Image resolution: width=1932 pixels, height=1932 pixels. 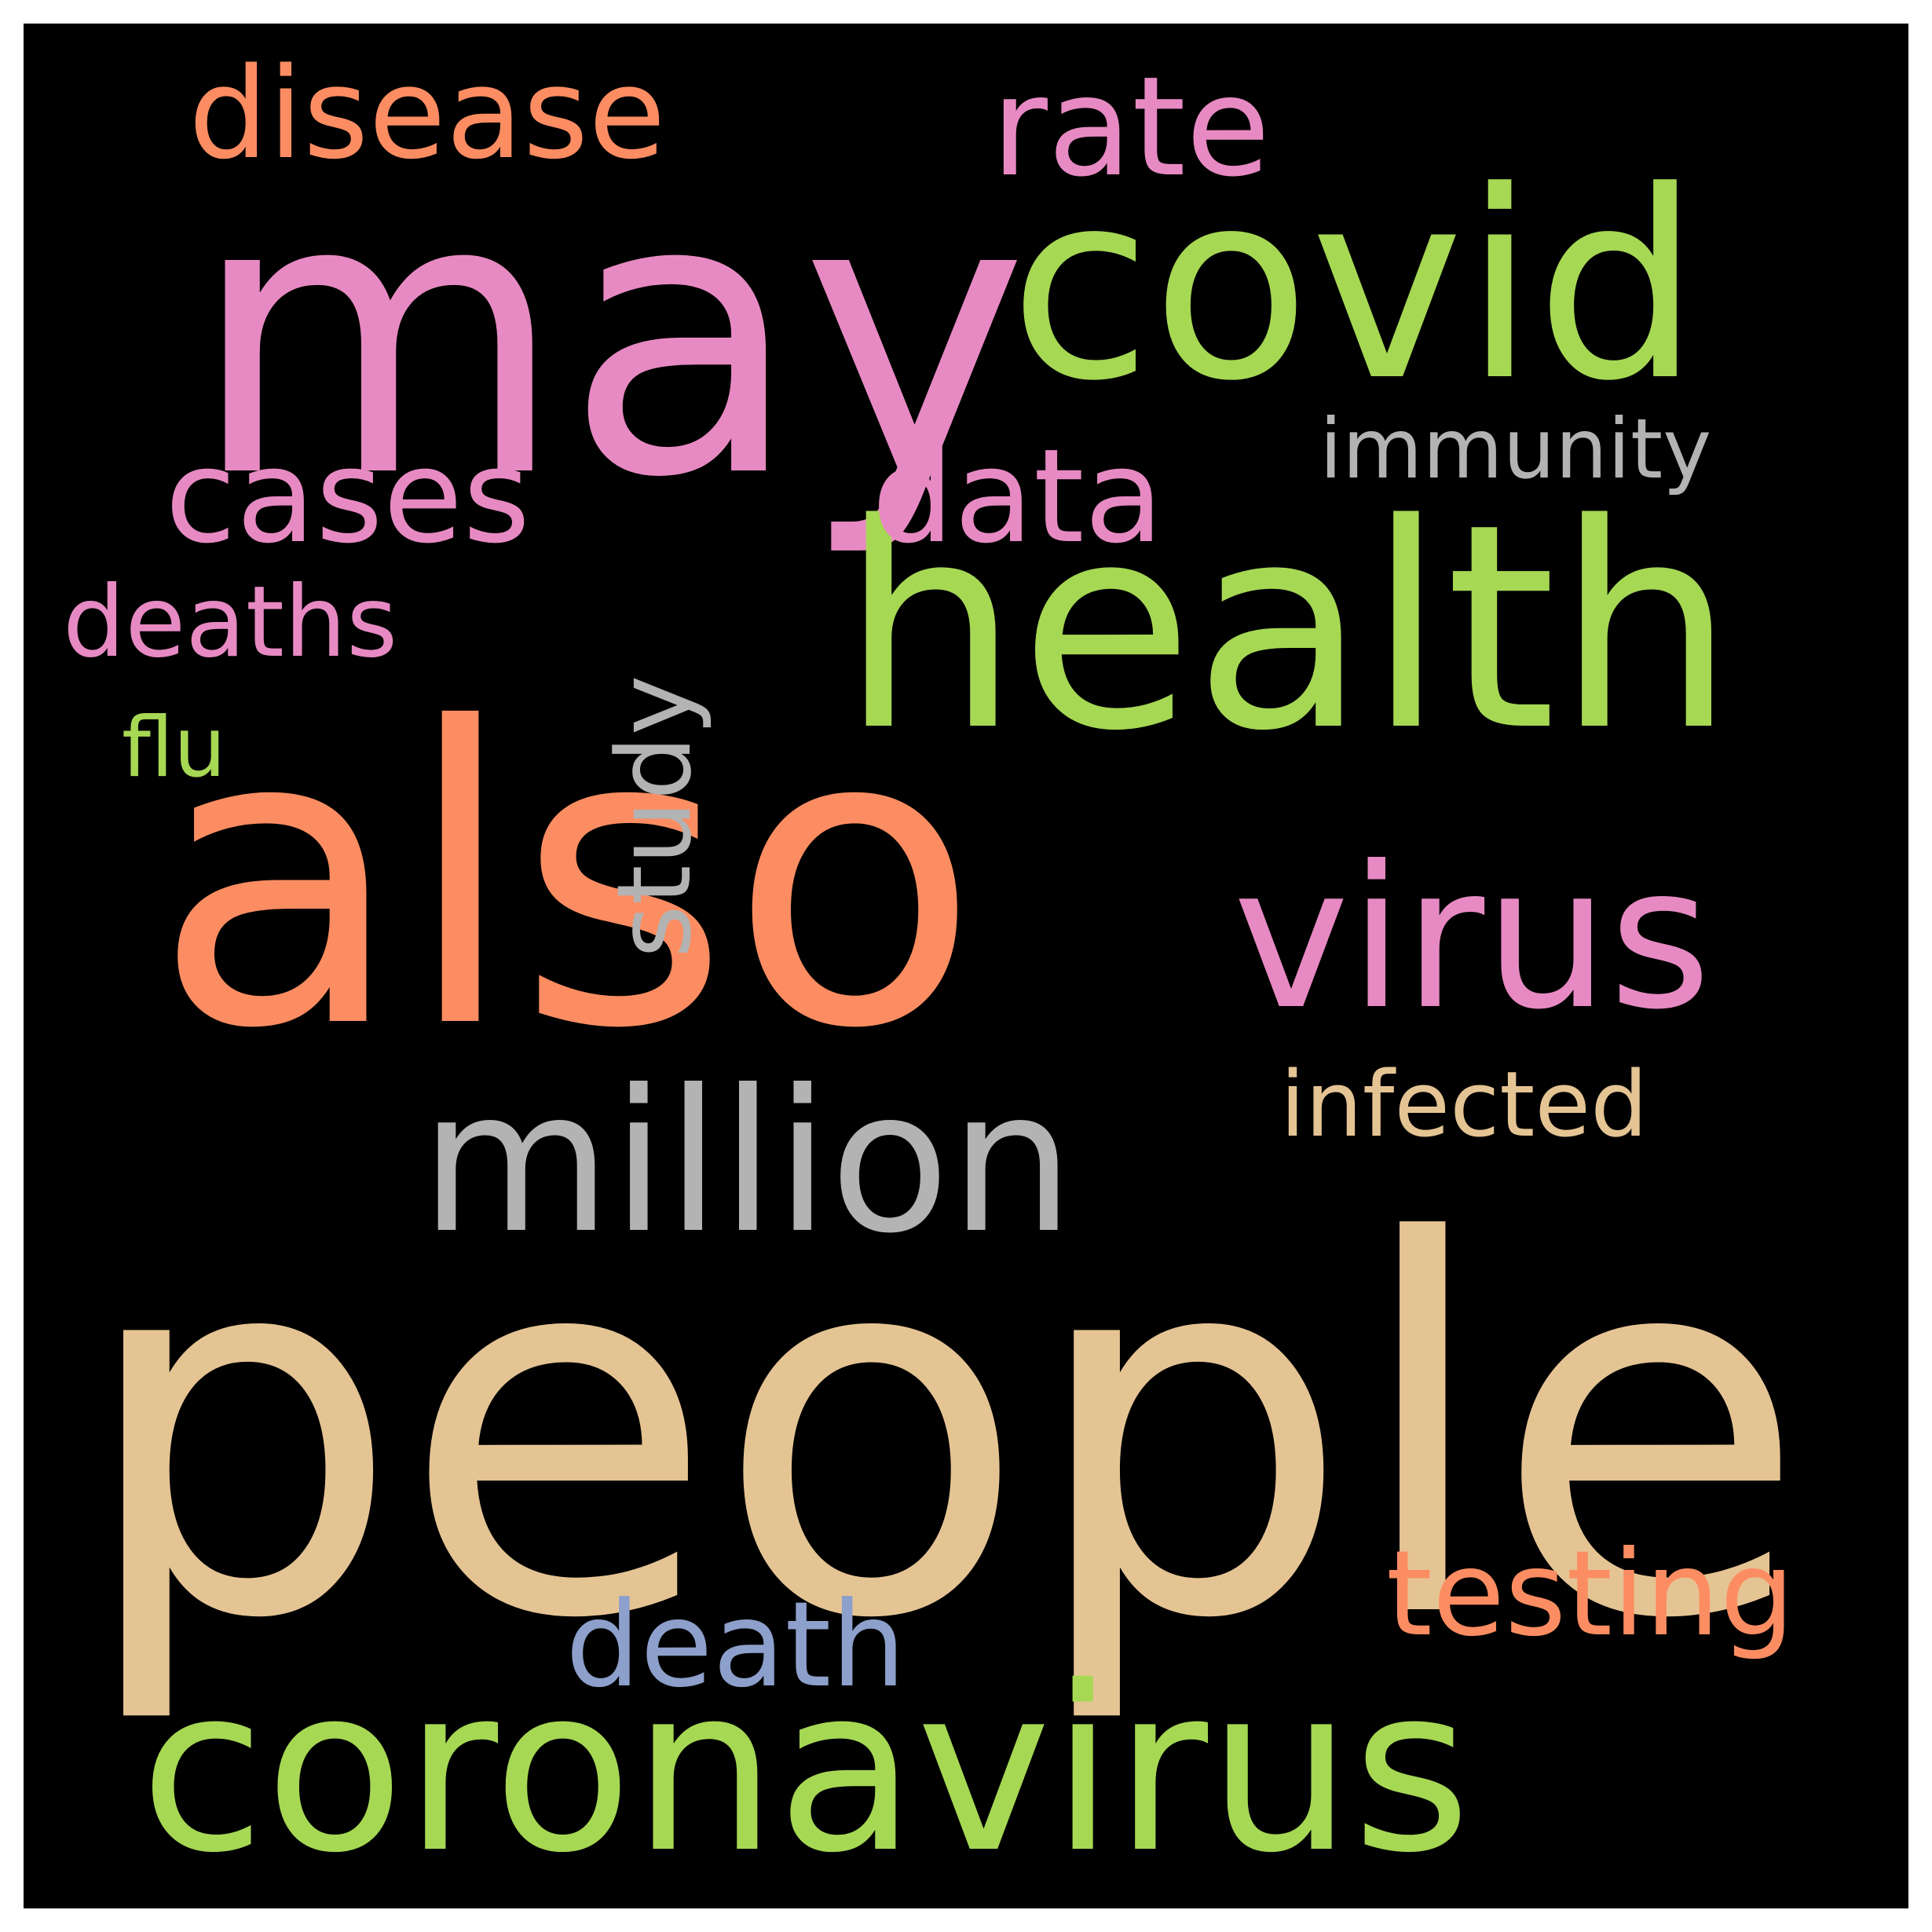 I want to click on word-also: also, so click(x=567, y=880).